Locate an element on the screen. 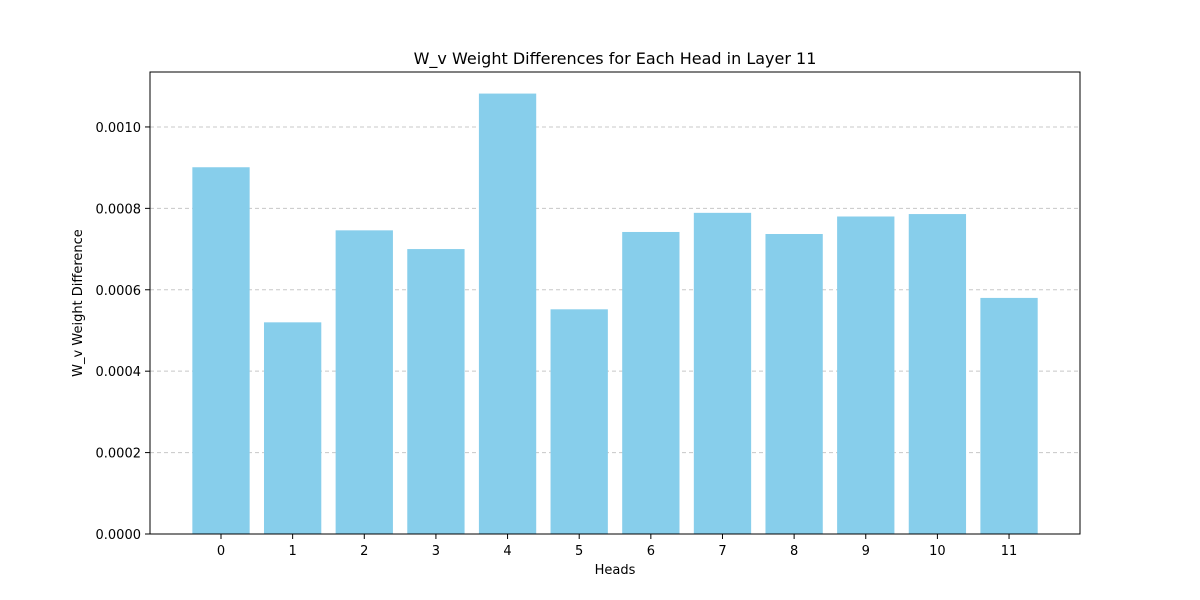 This screenshot has width=1200, height=600. x-axis-label: Heads is located at coordinates (615, 570).